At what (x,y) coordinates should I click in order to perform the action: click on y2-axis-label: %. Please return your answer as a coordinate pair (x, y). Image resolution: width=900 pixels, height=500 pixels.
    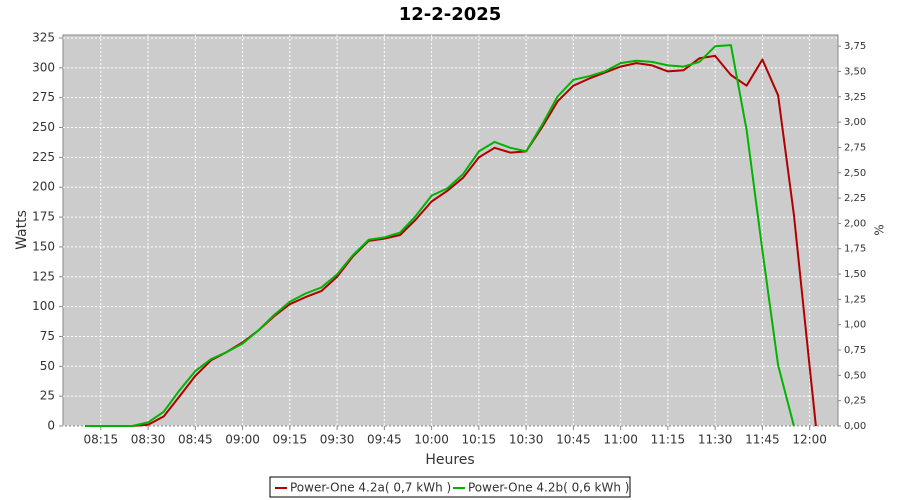
    Looking at the image, I should click on (880, 229).